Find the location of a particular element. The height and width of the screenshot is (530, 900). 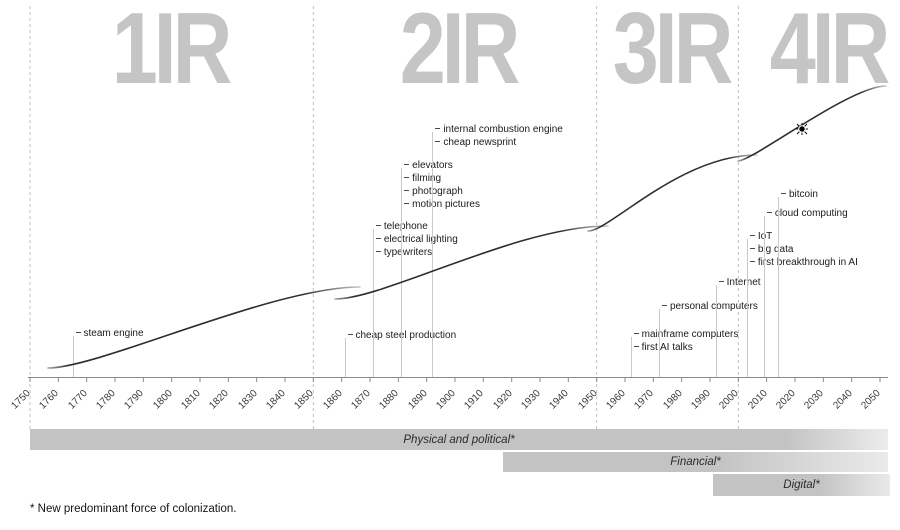

event-label: photograph is located at coordinates (433, 192).